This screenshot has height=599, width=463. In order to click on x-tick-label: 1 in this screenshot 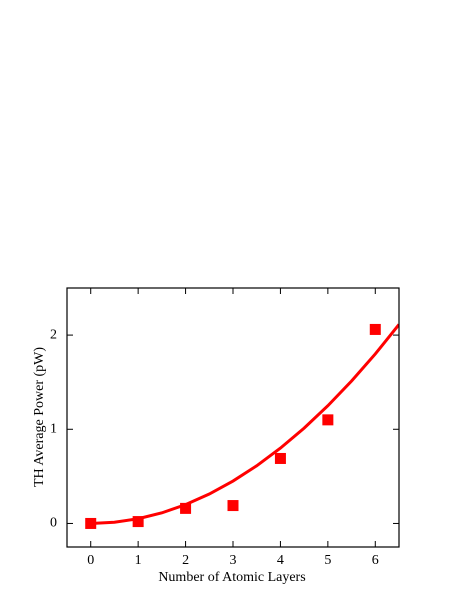, I will do `click(138, 560)`.